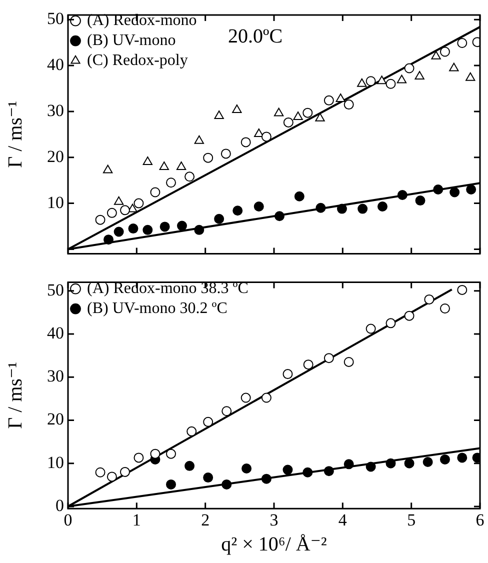 Image resolution: width=488 pixels, height=563 pixels. Describe the element at coordinates (131, 41) in the screenshot. I see `legend-label: (B) UV-mono` at that location.